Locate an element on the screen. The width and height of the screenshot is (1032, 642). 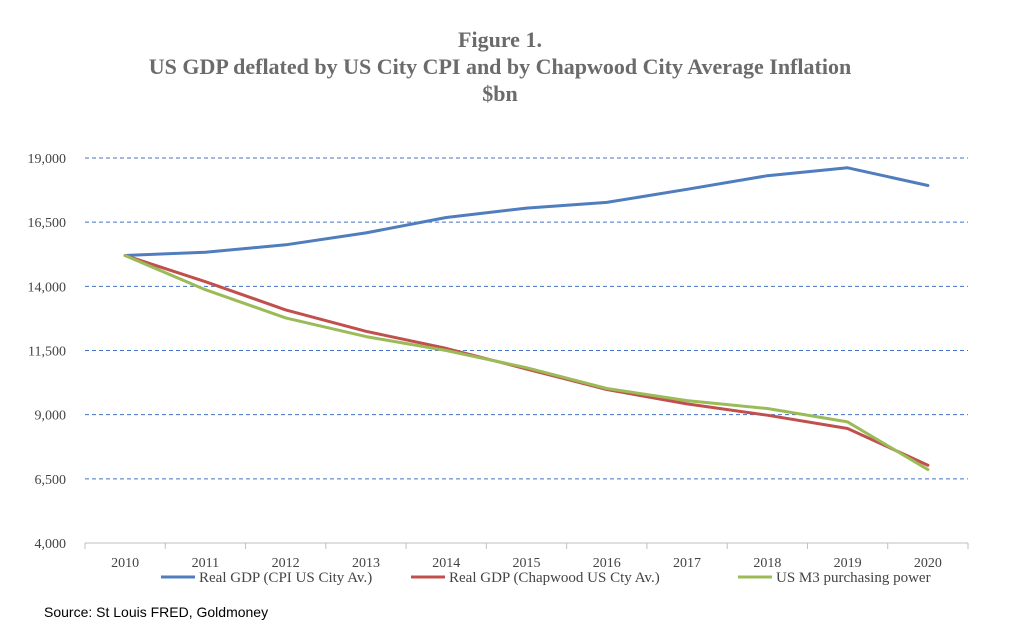
x-tick-label: 2010 is located at coordinates (125, 563).